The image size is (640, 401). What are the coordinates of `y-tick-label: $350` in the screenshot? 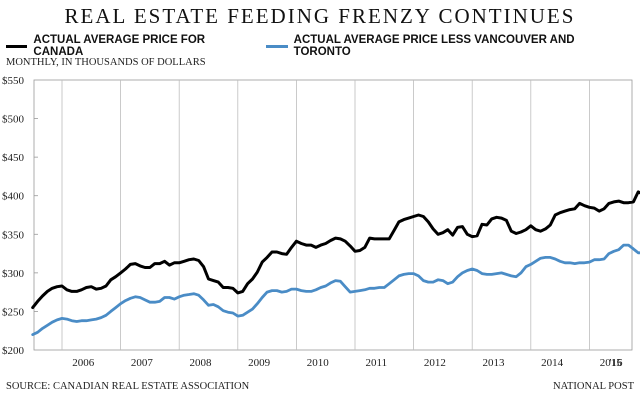 It's located at (13, 235).